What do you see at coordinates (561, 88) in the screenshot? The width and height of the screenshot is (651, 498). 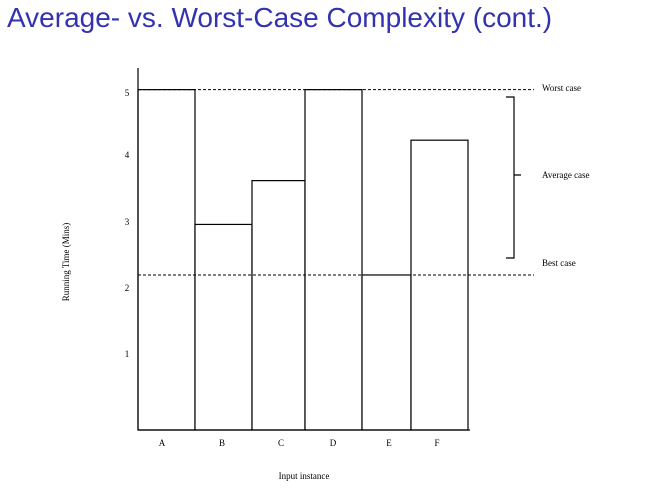 I see `worst-case-label: Worst case` at bounding box center [561, 88].